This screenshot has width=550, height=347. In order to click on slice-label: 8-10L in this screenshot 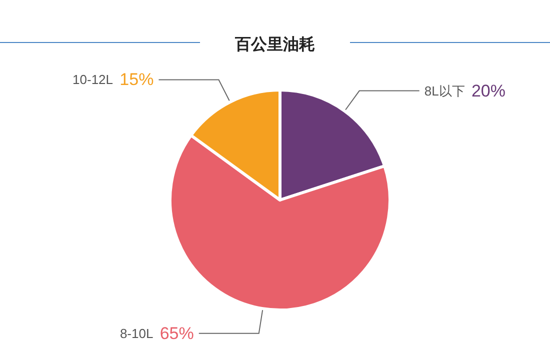, I will do `click(137, 333)`.